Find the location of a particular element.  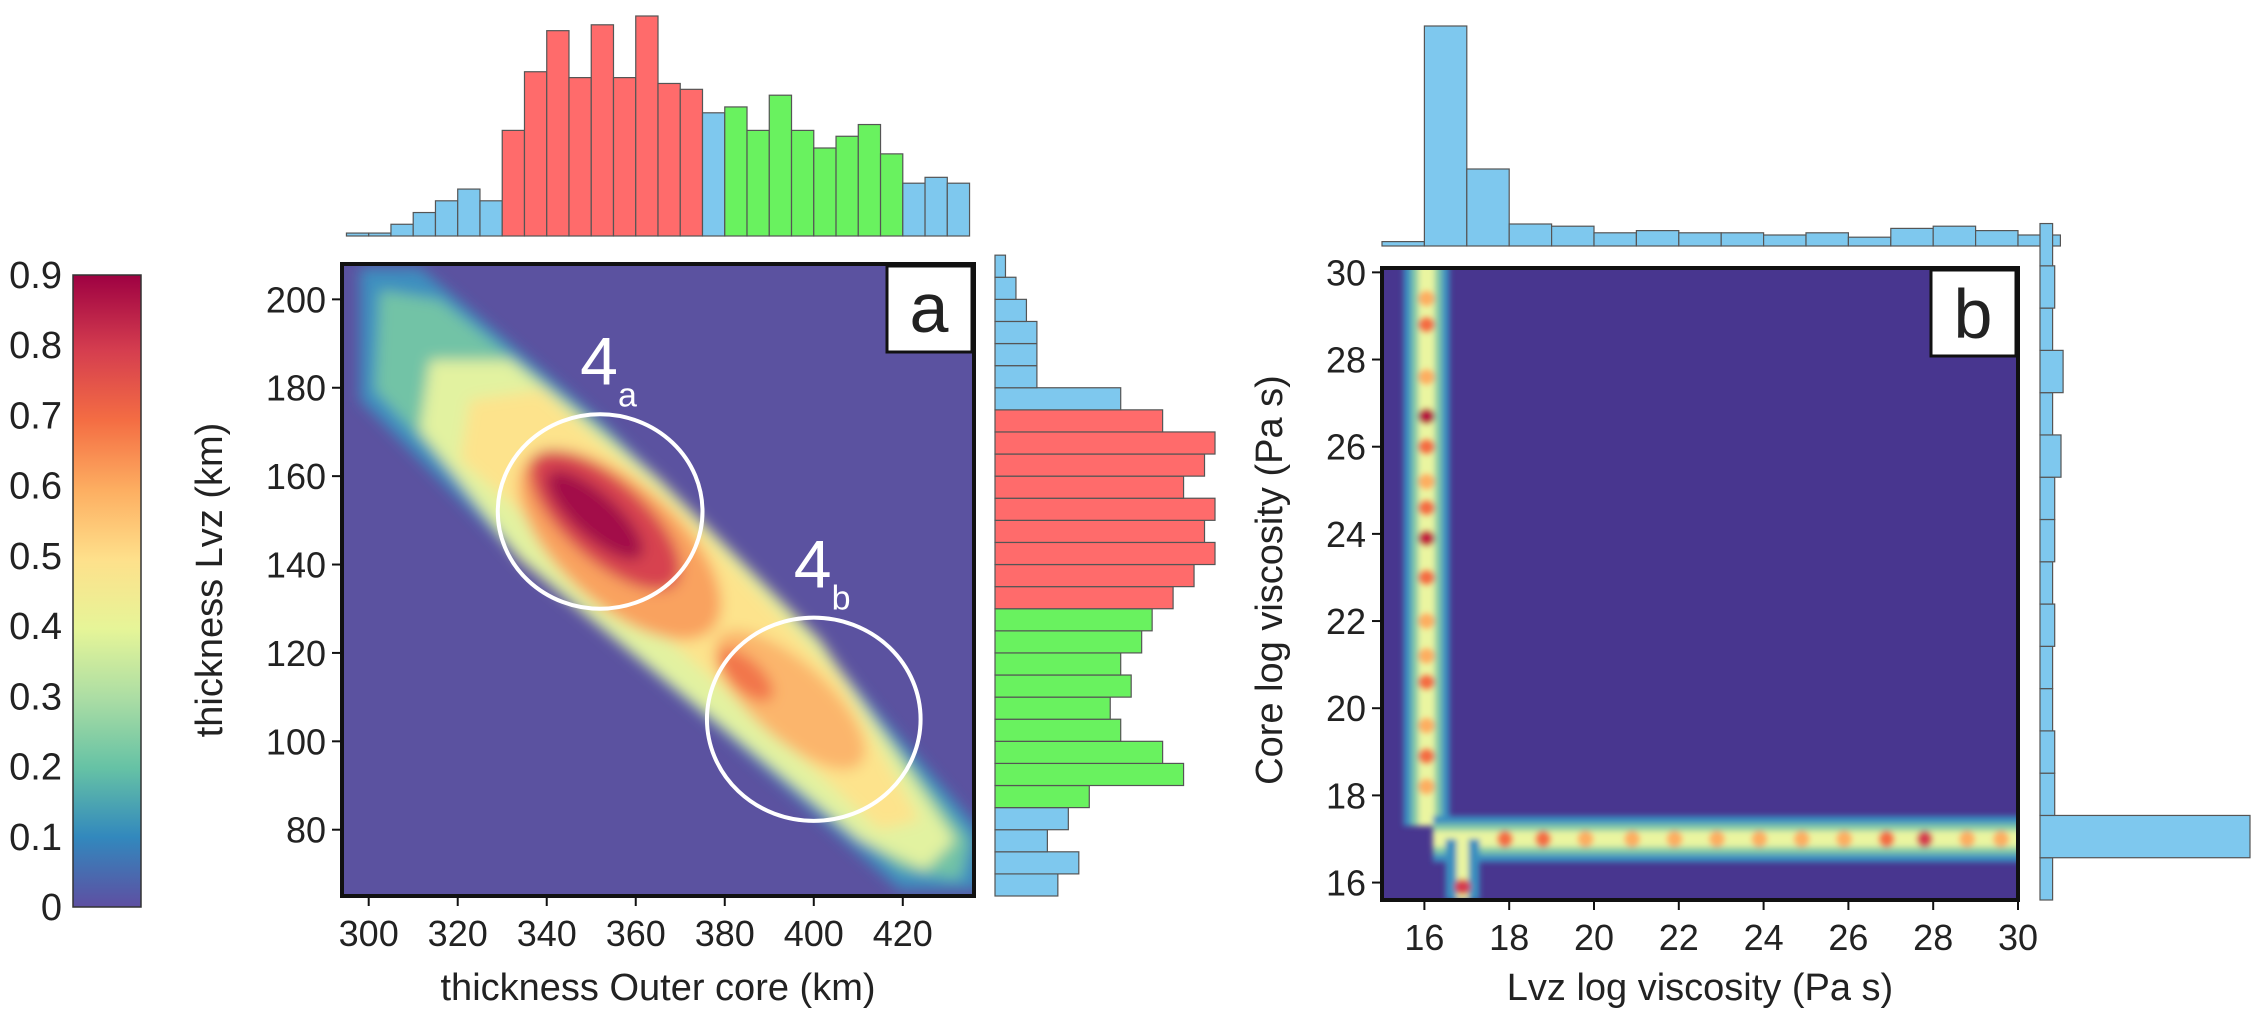

panel-a-right-histogram is located at coordinates (1105, 575).